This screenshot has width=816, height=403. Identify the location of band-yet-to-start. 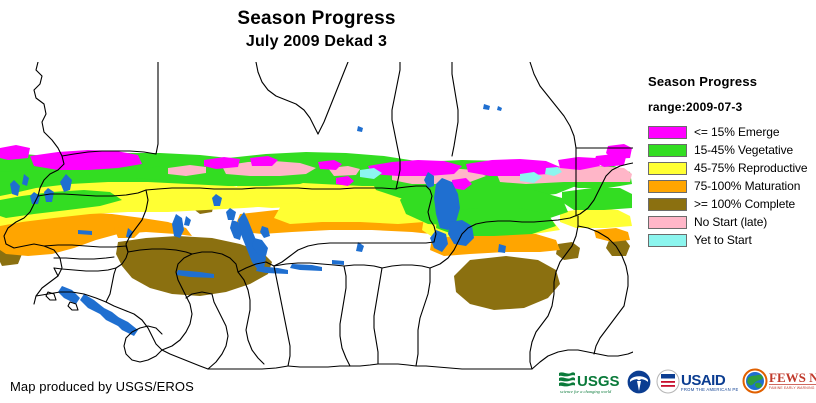
(461, 175).